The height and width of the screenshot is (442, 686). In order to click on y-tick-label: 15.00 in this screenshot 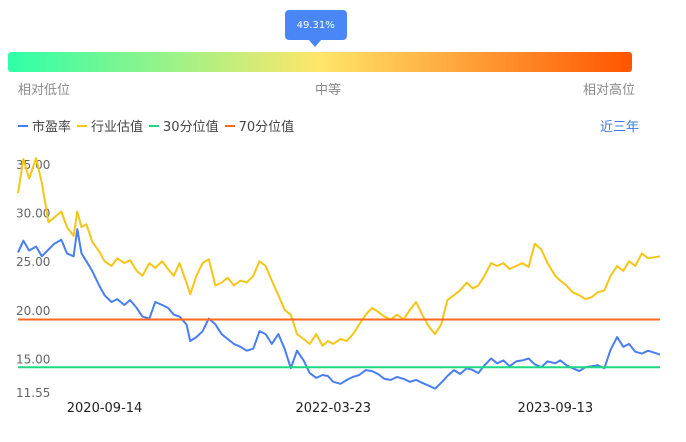, I will do `click(33, 359)`.